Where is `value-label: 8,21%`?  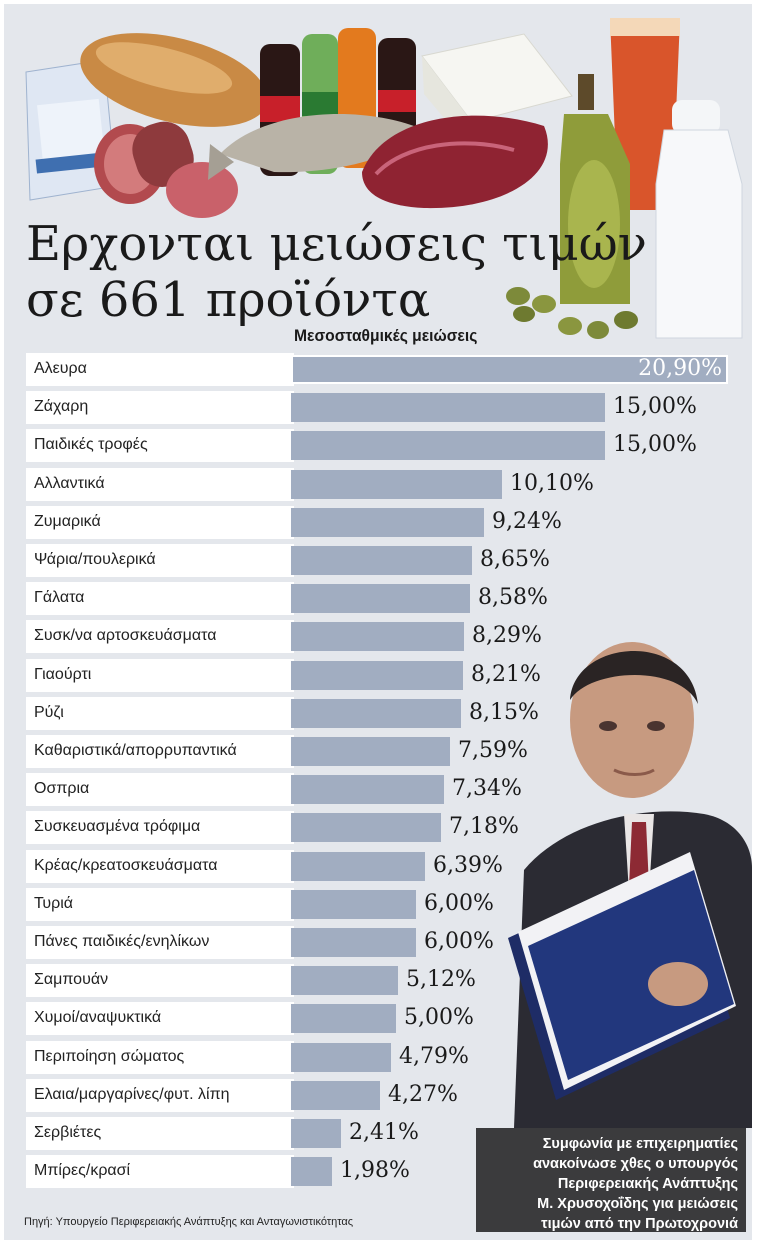 value-label: 8,21% is located at coordinates (506, 674).